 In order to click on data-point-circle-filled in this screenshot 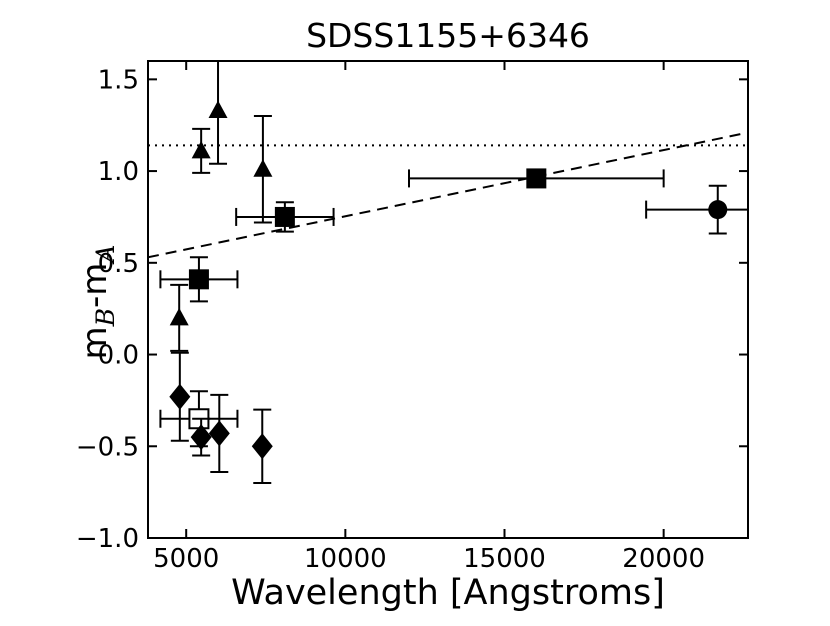, I will do `click(718, 210)`.